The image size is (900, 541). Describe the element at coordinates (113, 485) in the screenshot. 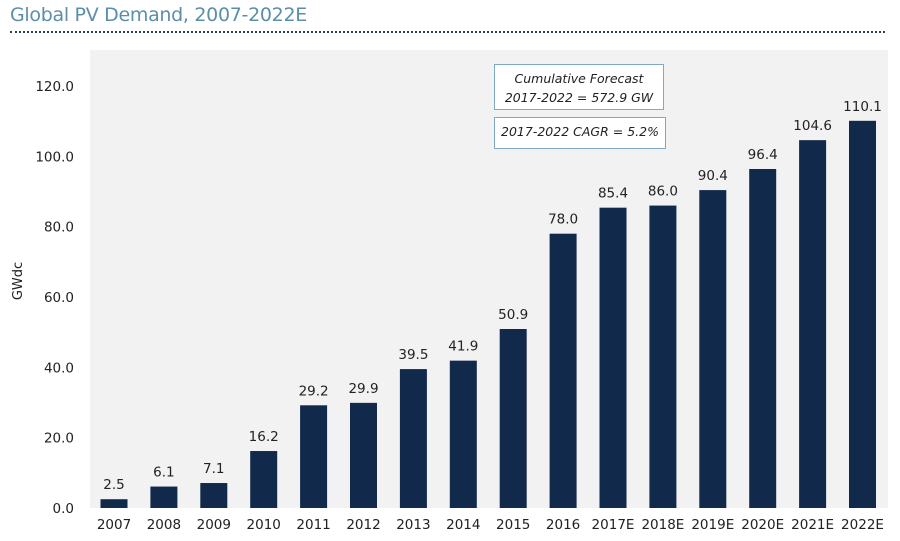

I see `data-label: 2.5` at that location.